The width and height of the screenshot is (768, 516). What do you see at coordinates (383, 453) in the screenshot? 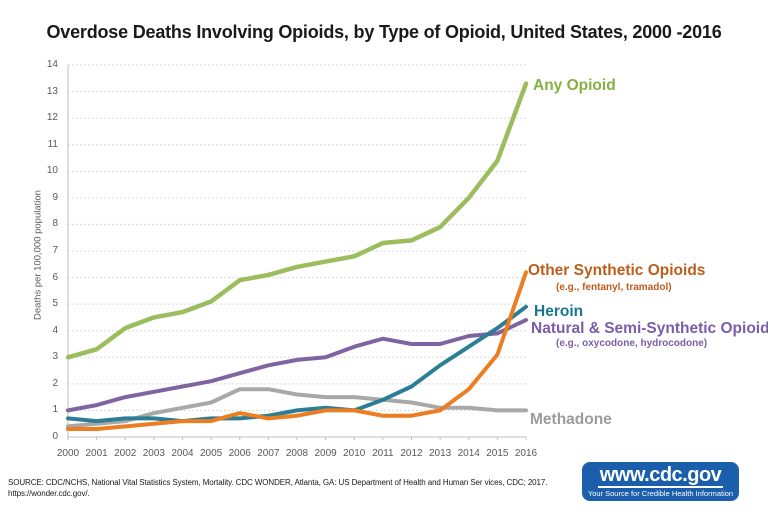
I see `x-tick-label: 2011` at bounding box center [383, 453].